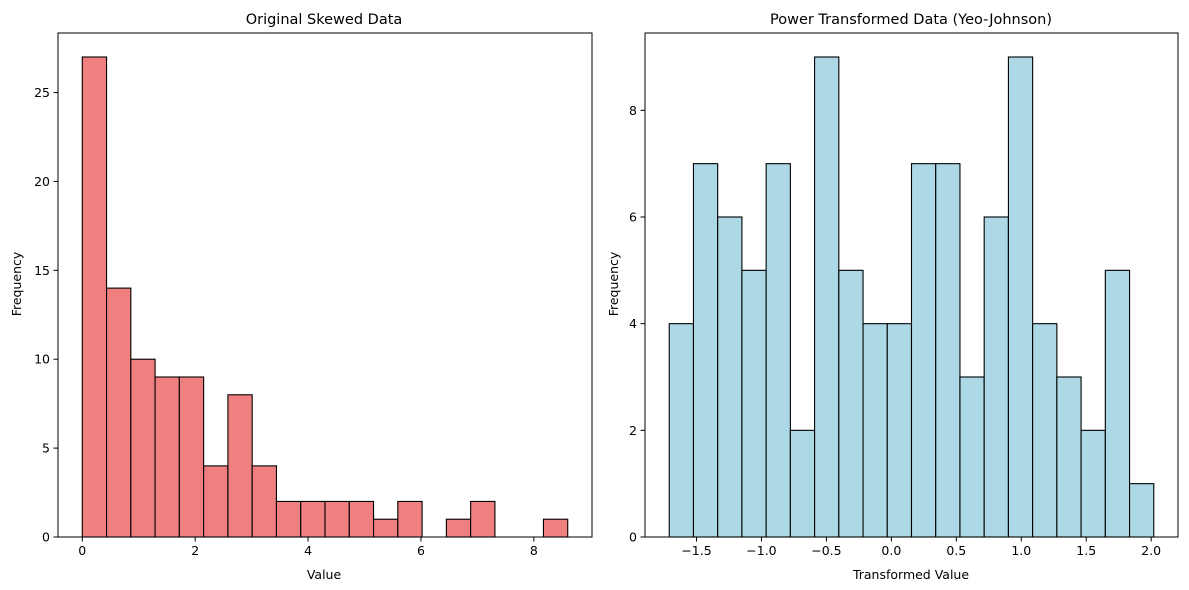 This screenshot has height=590, width=1189. I want to click on left-y-tick-label: 25, so click(42, 92).